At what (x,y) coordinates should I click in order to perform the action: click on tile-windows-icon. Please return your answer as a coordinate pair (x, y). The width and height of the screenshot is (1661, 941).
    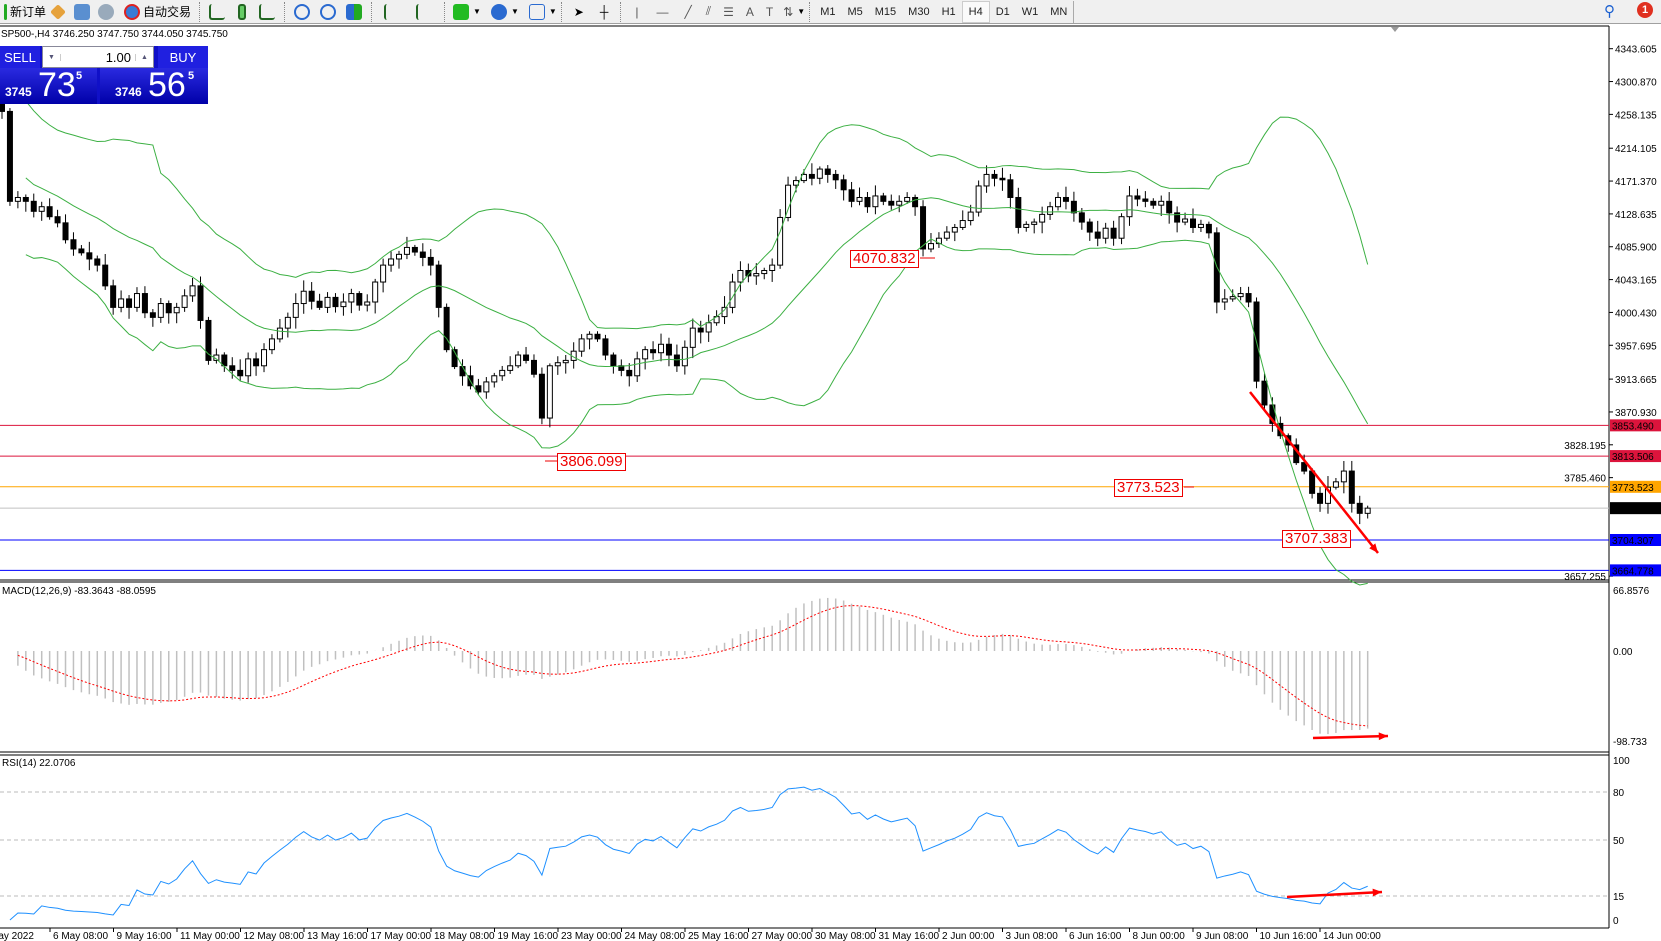
    Looking at the image, I should click on (354, 11).